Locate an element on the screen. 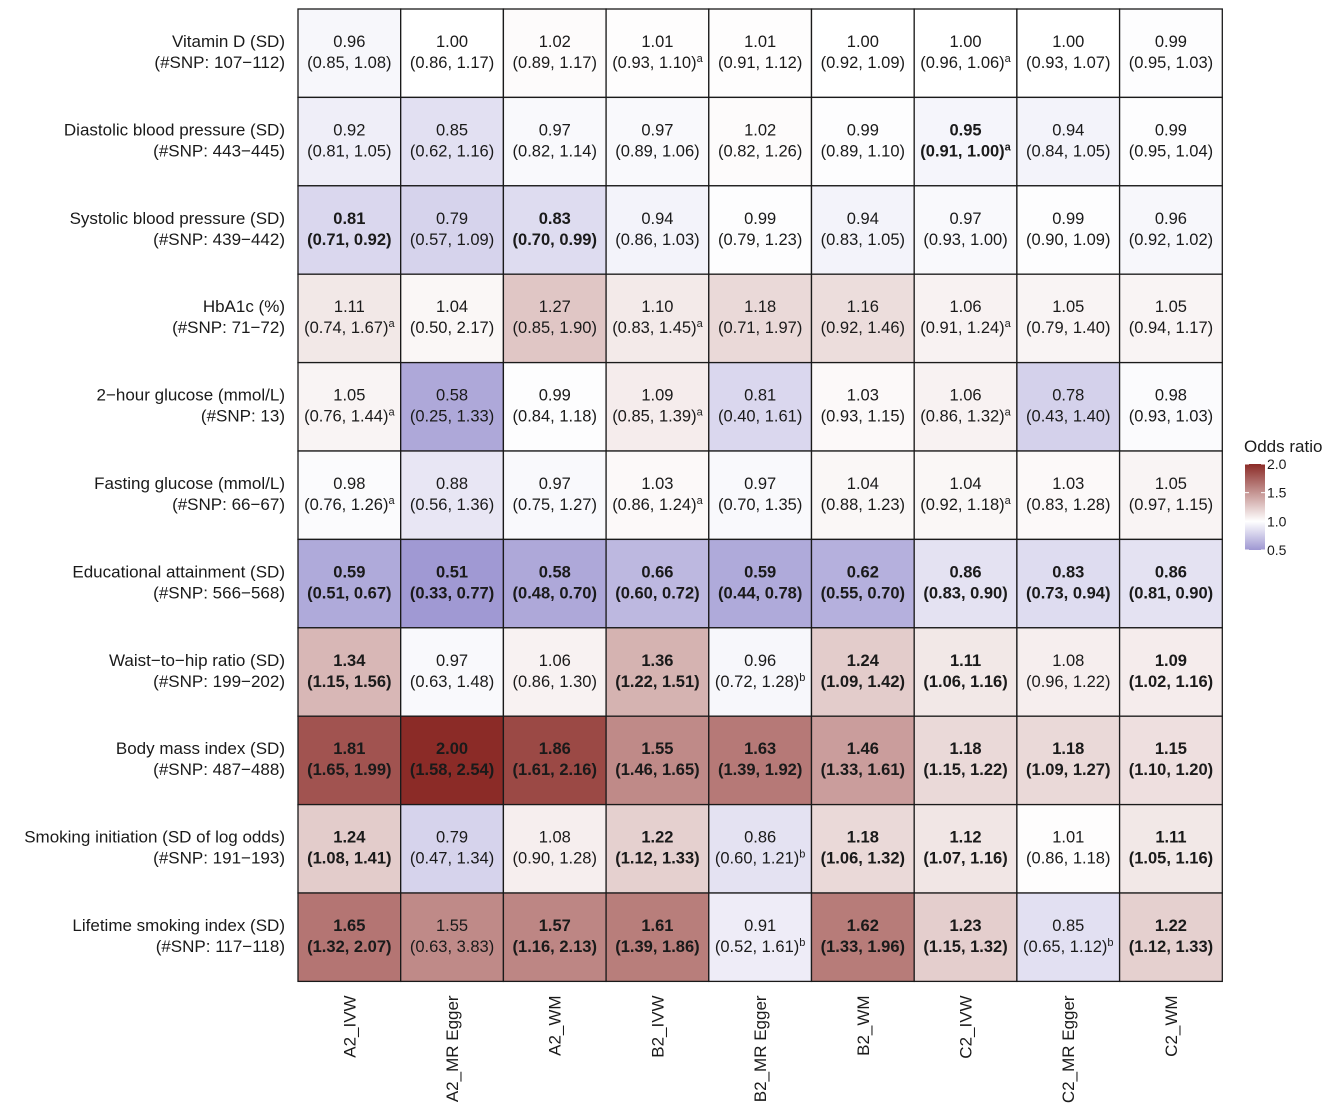 This screenshot has height=1110, width=1333. row-label-snp-count: (#SNP: 71−72) is located at coordinates (228, 327).